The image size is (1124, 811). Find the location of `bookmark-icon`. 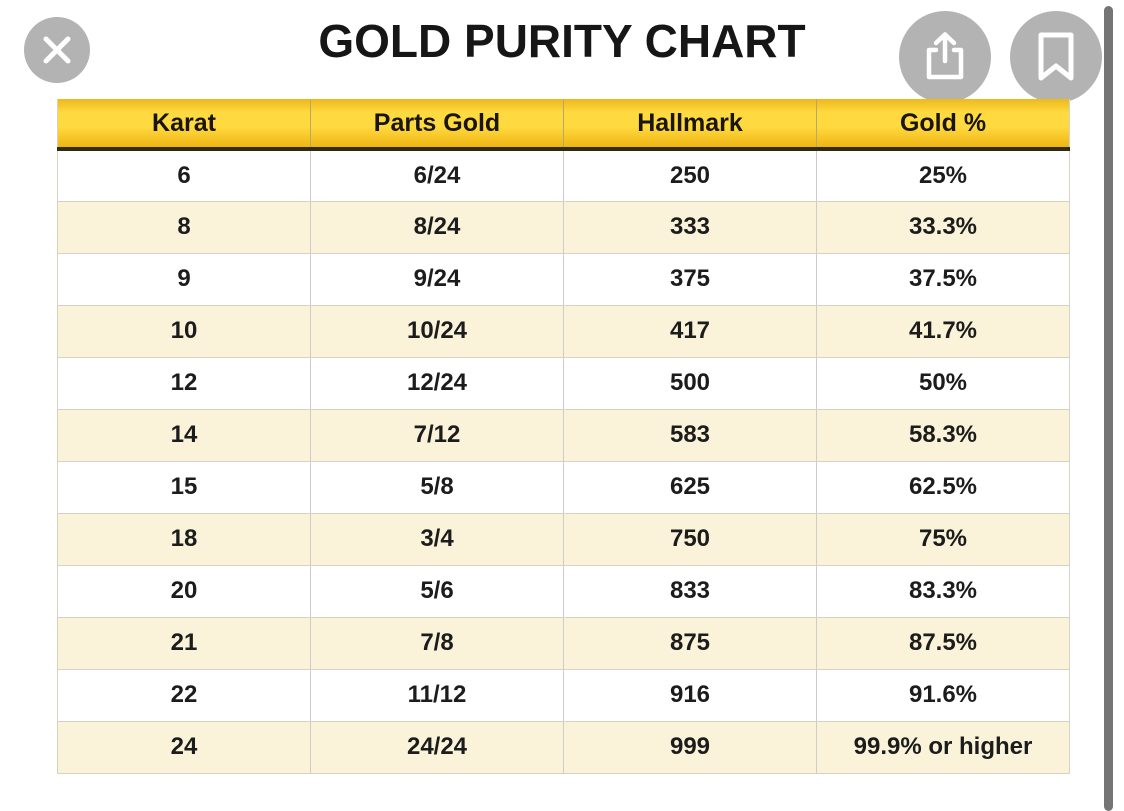

bookmark-icon is located at coordinates (1056, 57).